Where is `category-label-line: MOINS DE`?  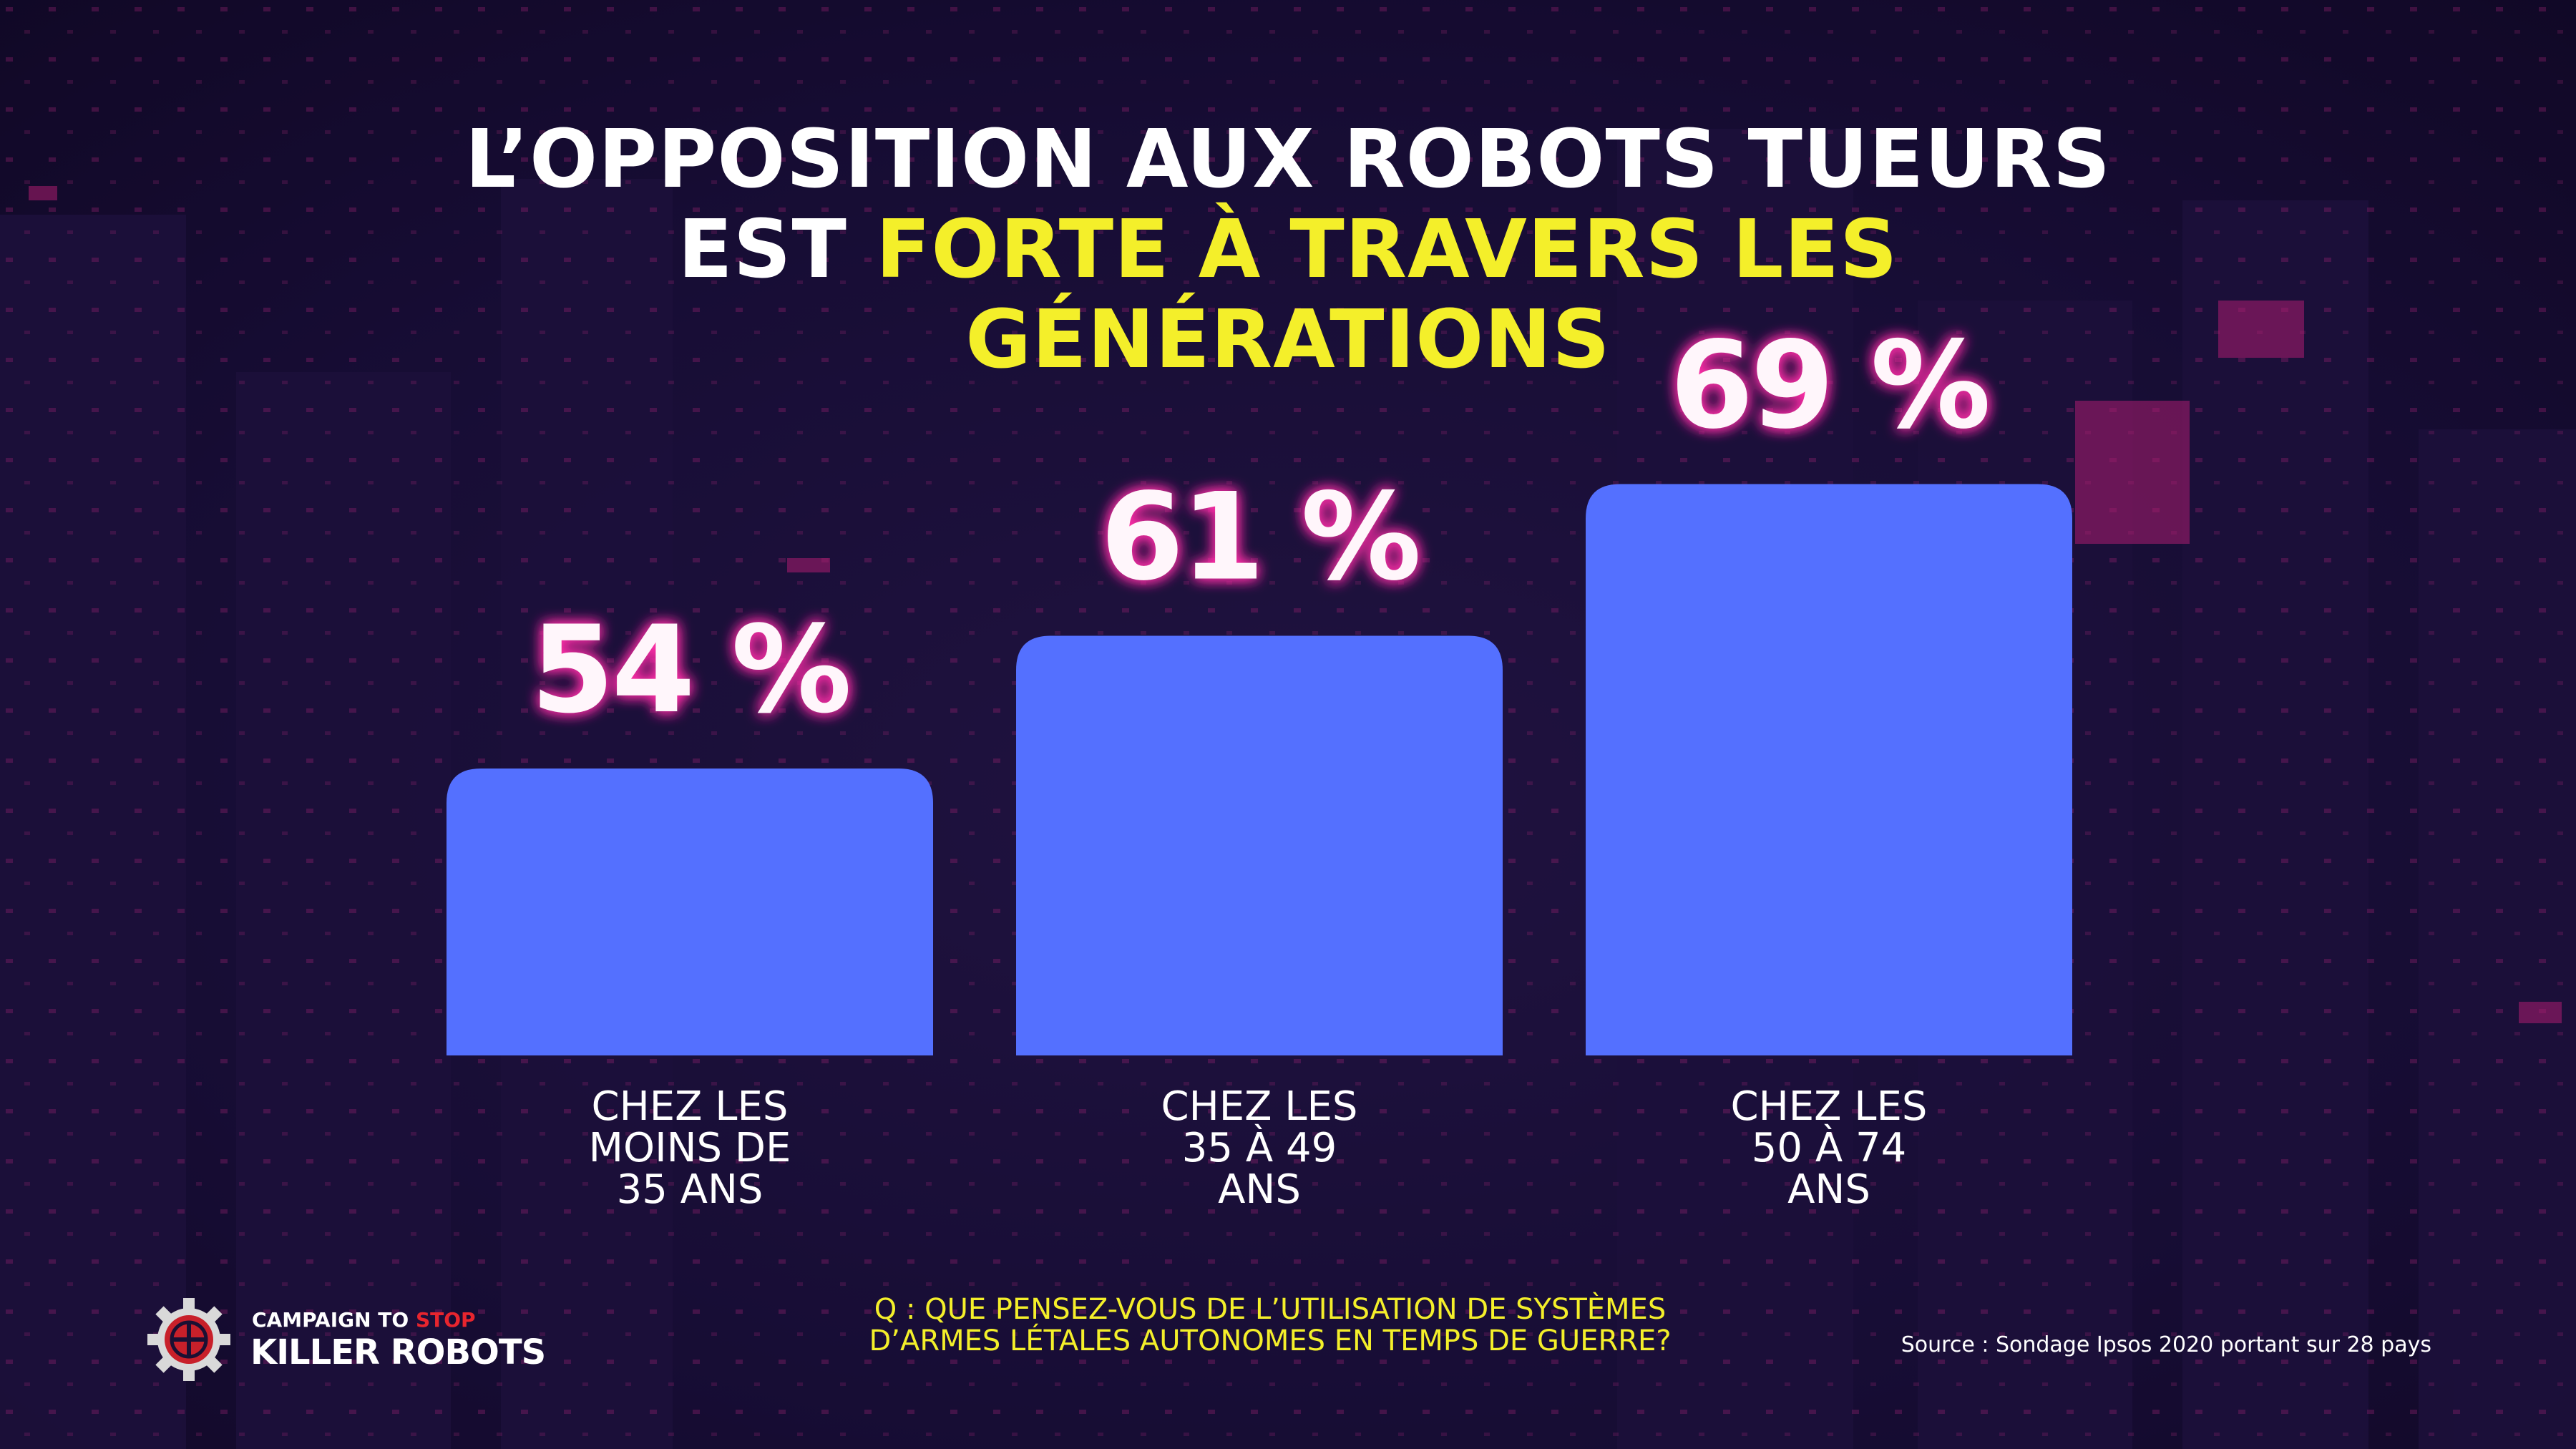 category-label-line: MOINS DE is located at coordinates (689, 1148).